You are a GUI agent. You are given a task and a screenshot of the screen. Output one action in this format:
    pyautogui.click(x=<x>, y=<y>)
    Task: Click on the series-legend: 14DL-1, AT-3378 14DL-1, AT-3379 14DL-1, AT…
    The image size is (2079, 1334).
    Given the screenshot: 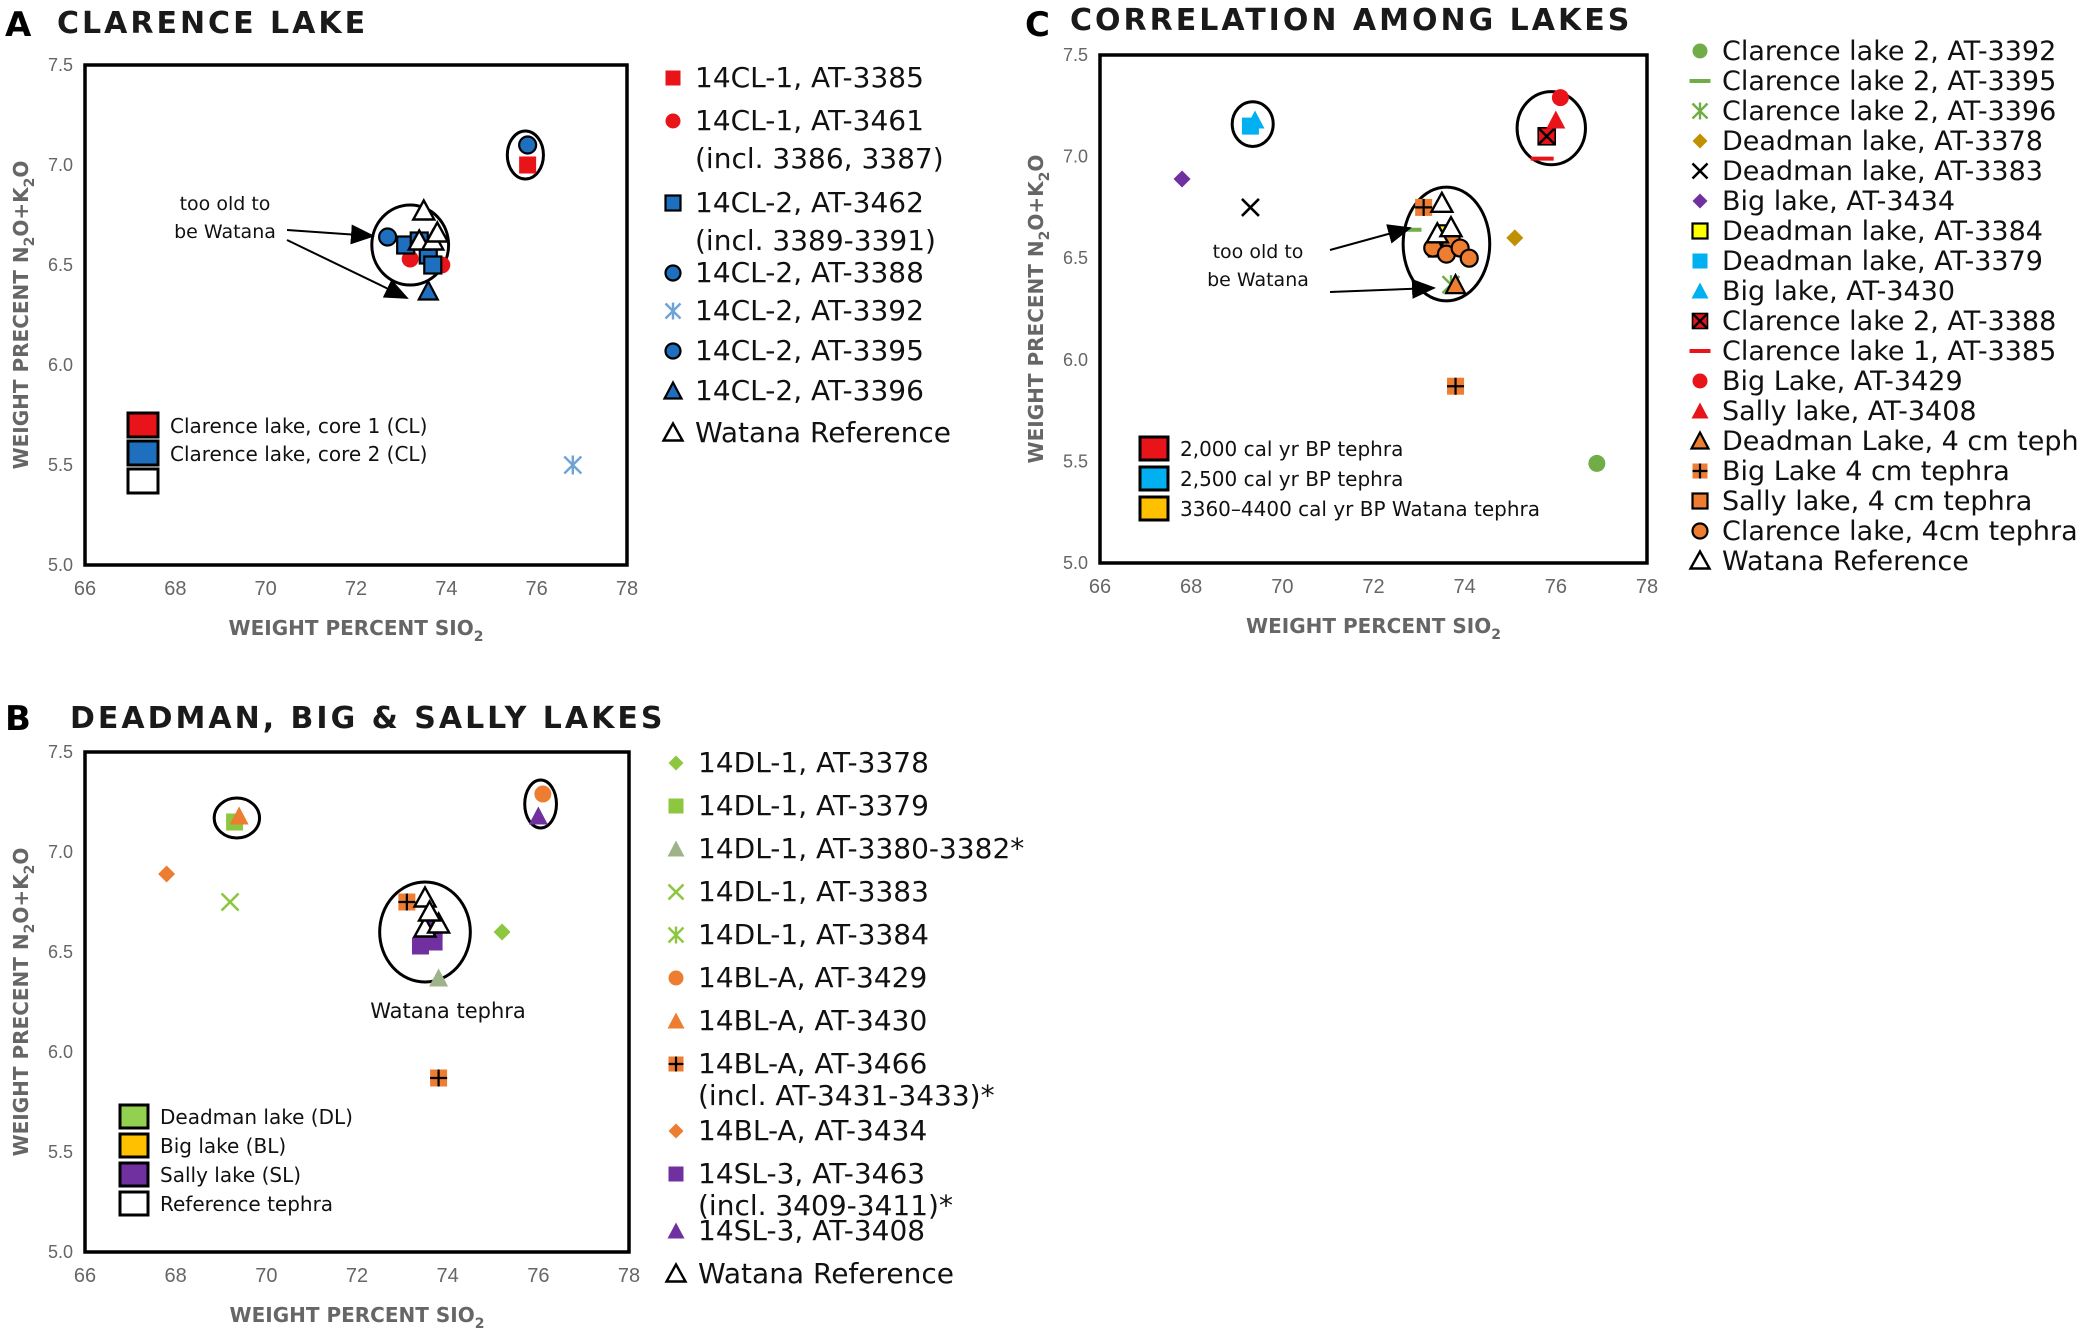 What is the action you would take?
    pyautogui.click(x=844, y=1018)
    